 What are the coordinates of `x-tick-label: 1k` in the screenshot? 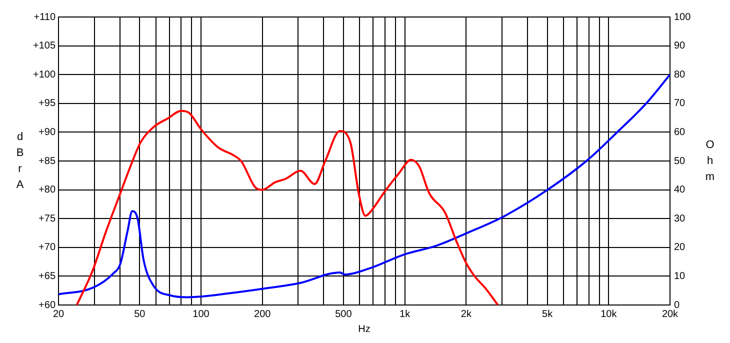 It's located at (406, 314).